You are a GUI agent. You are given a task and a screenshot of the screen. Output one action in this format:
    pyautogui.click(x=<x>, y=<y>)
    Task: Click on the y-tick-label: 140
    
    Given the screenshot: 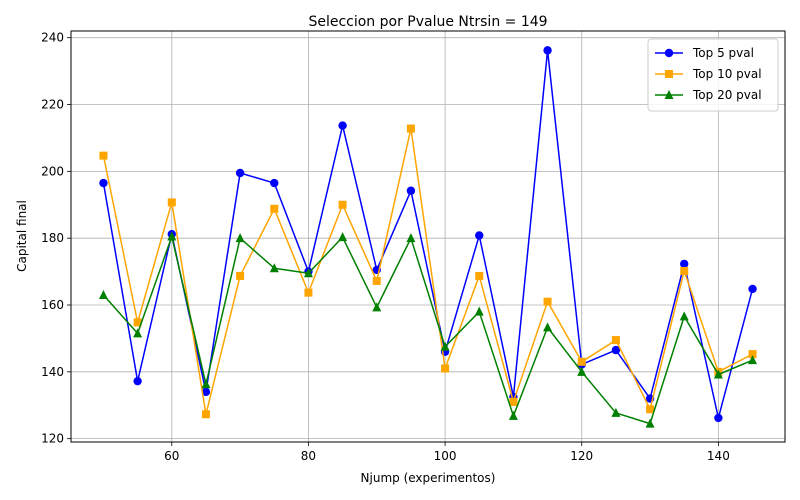 What is the action you would take?
    pyautogui.click(x=52, y=372)
    